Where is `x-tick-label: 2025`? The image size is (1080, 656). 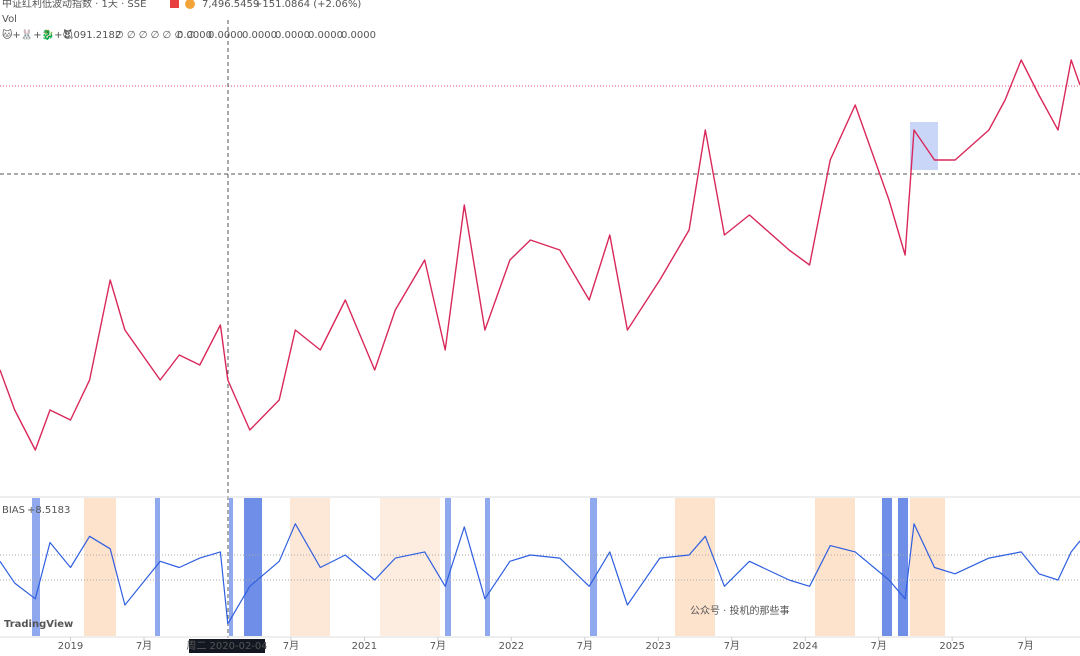 x-tick-label: 2025 is located at coordinates (951, 646).